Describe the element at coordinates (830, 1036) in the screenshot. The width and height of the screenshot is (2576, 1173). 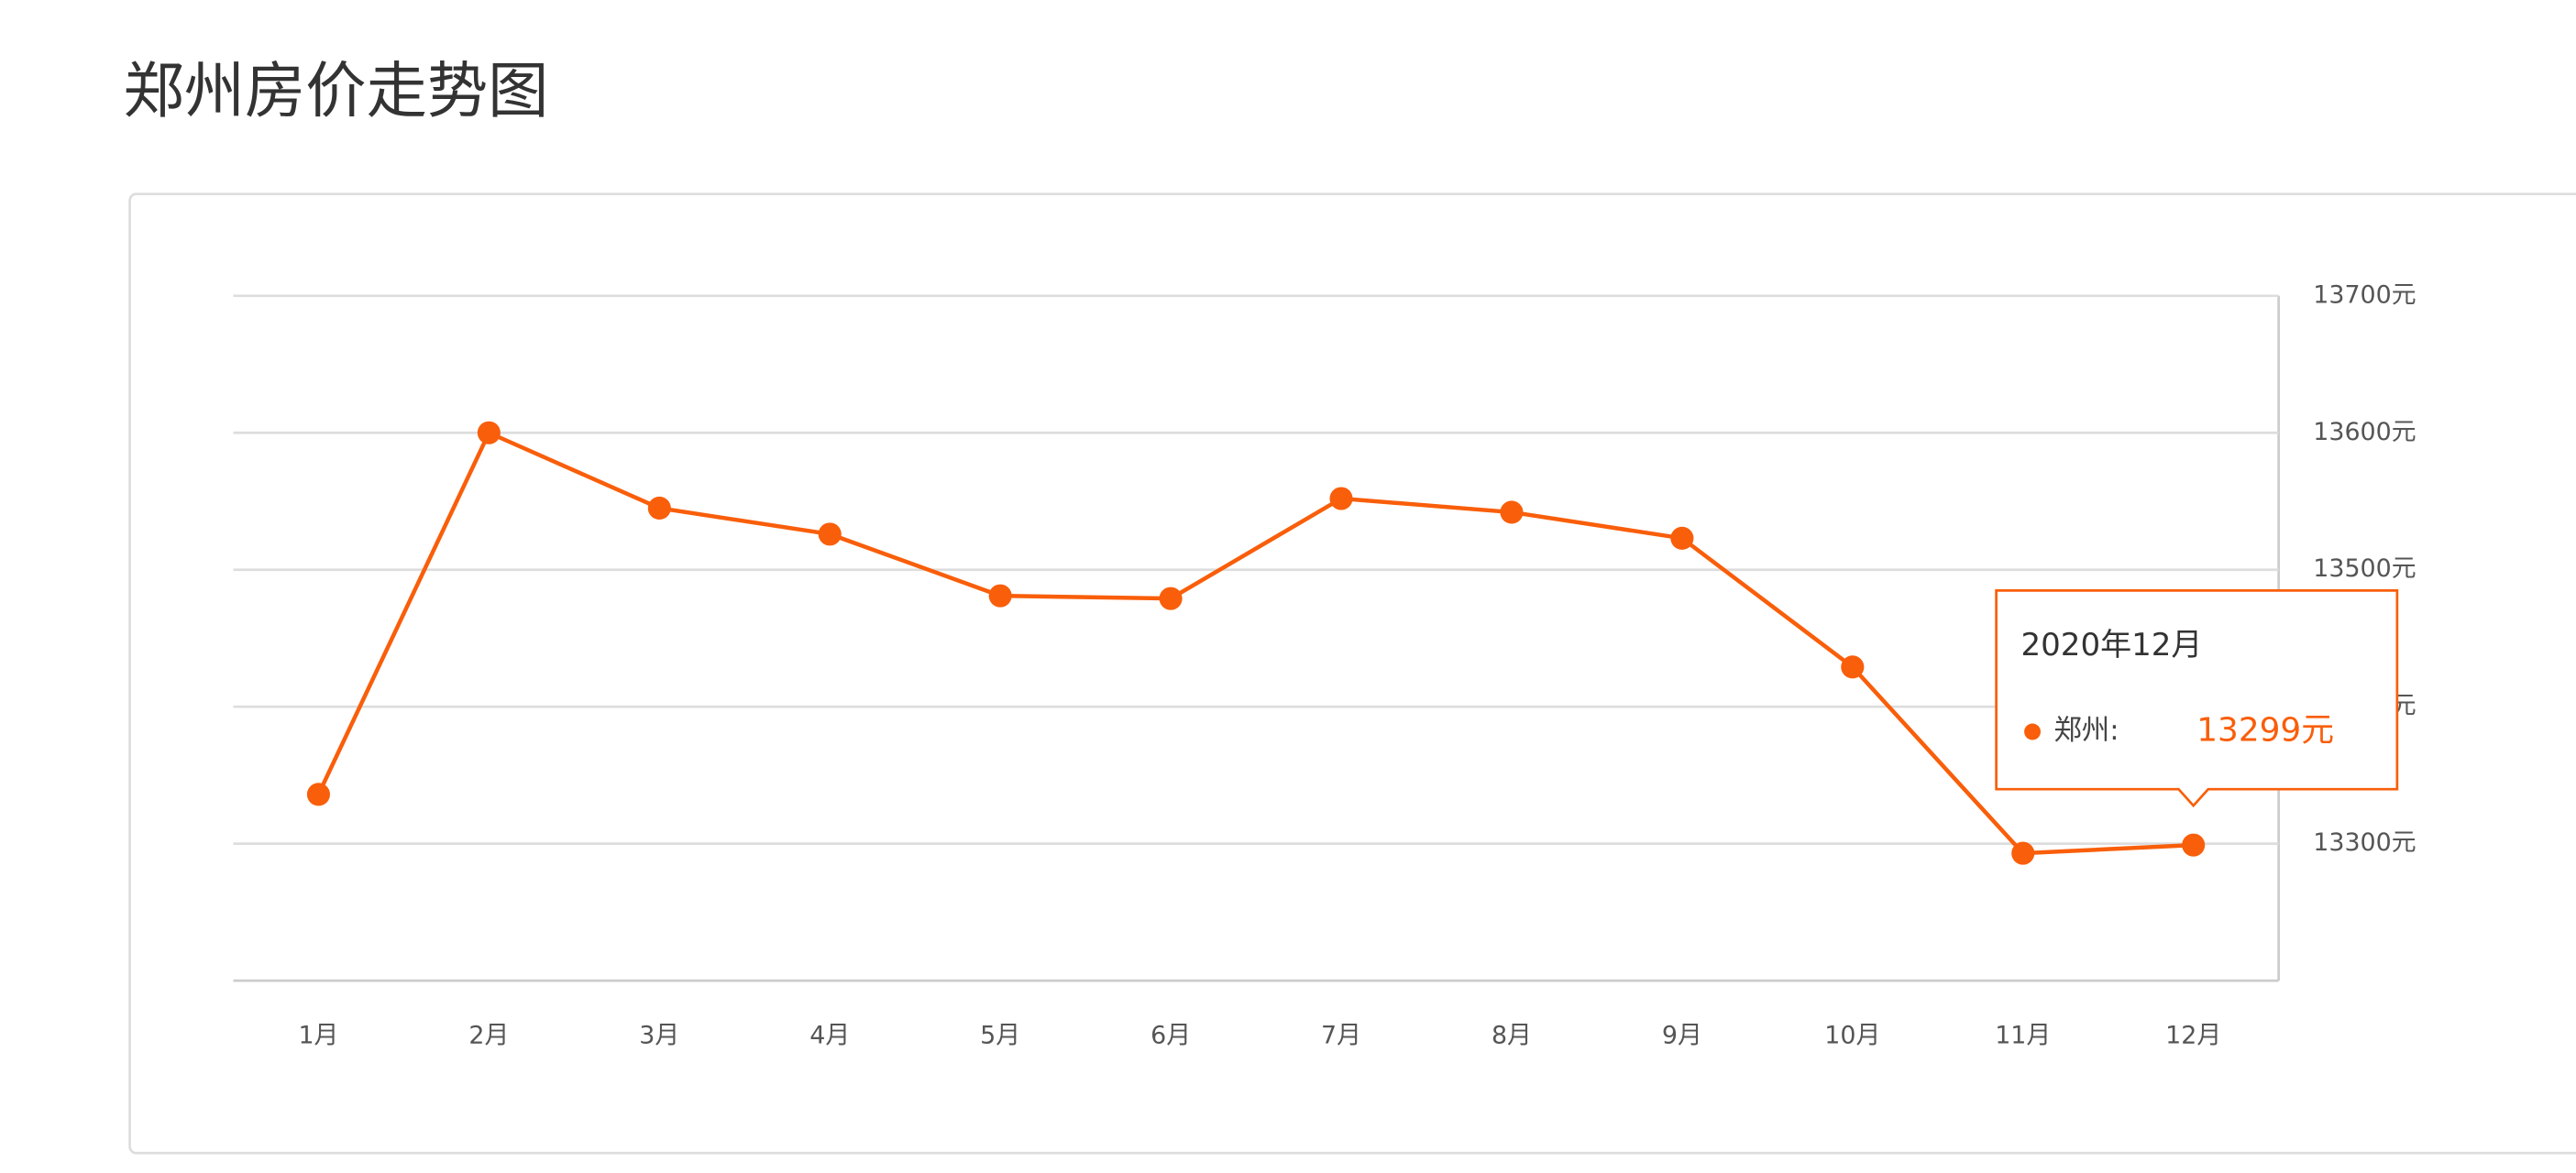
I see `x-tick-label: 4月` at that location.